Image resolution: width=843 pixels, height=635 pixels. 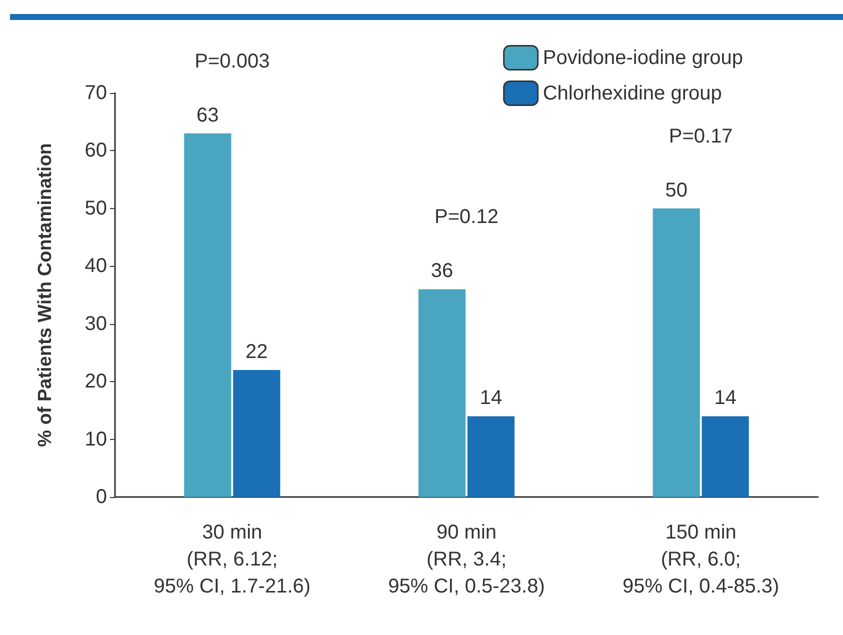 What do you see at coordinates (643, 57) in the screenshot?
I see `legend-label: Povidone-iodine group` at bounding box center [643, 57].